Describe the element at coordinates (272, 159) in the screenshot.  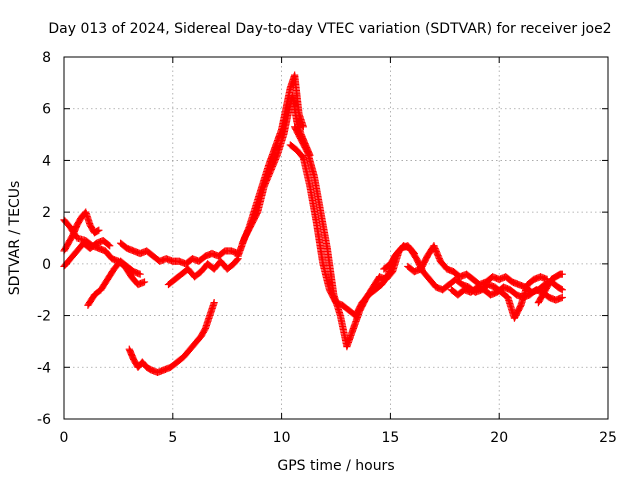
I see `data-series-track-i` at that location.